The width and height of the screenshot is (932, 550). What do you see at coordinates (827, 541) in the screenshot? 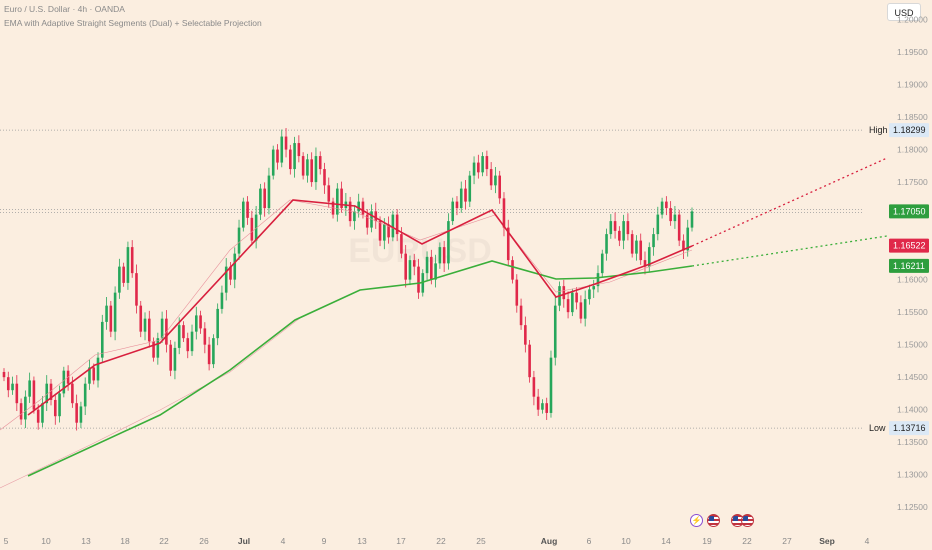
I see `x-tick-label: Sep` at bounding box center [827, 541].